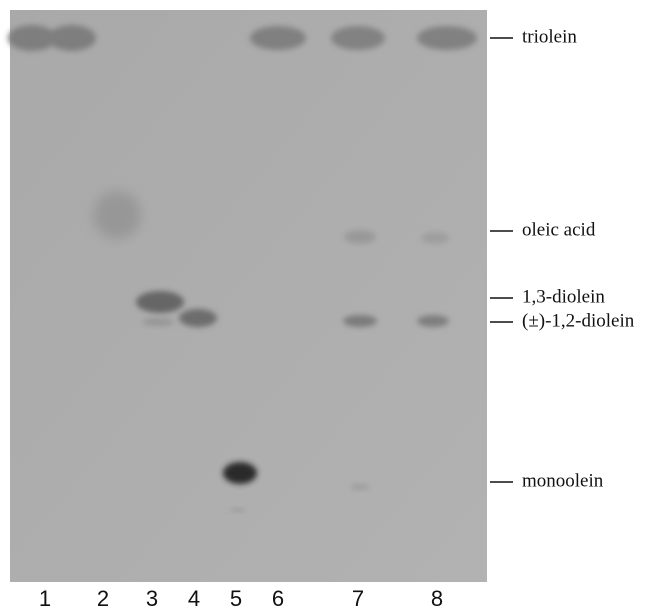 The width and height of the screenshot is (655, 610). What do you see at coordinates (358, 598) in the screenshot?
I see `lane-label: 7` at bounding box center [358, 598].